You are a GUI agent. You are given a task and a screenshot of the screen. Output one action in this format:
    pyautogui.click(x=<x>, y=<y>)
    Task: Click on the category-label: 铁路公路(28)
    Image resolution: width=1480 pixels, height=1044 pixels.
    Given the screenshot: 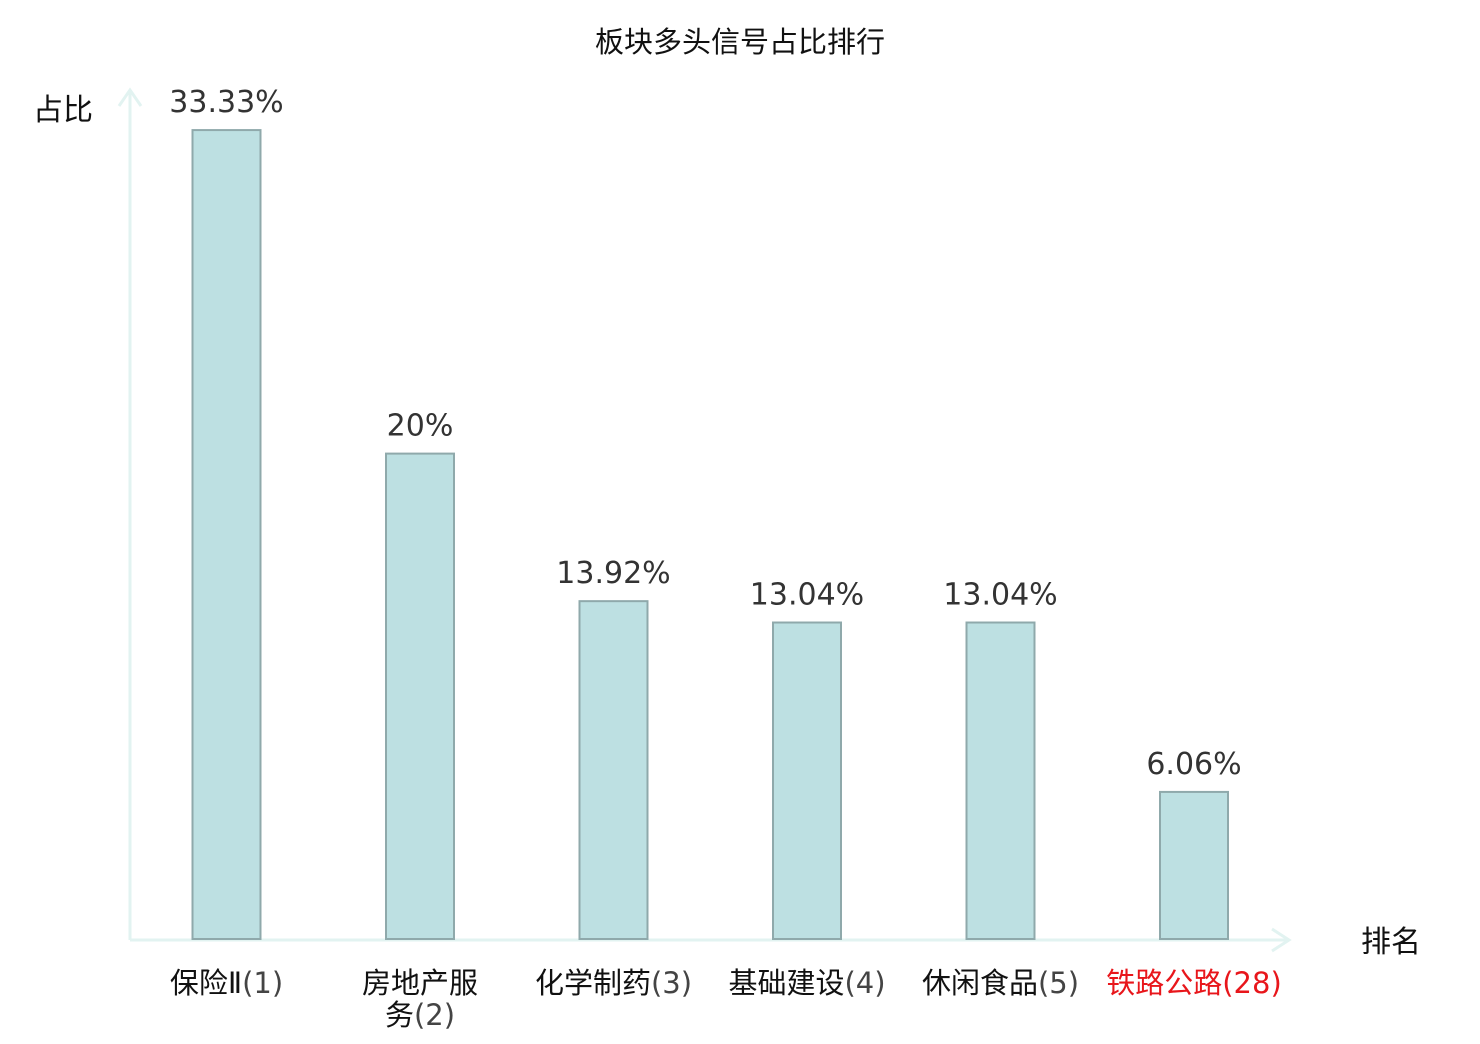 What is the action you would take?
    pyautogui.click(x=1194, y=983)
    